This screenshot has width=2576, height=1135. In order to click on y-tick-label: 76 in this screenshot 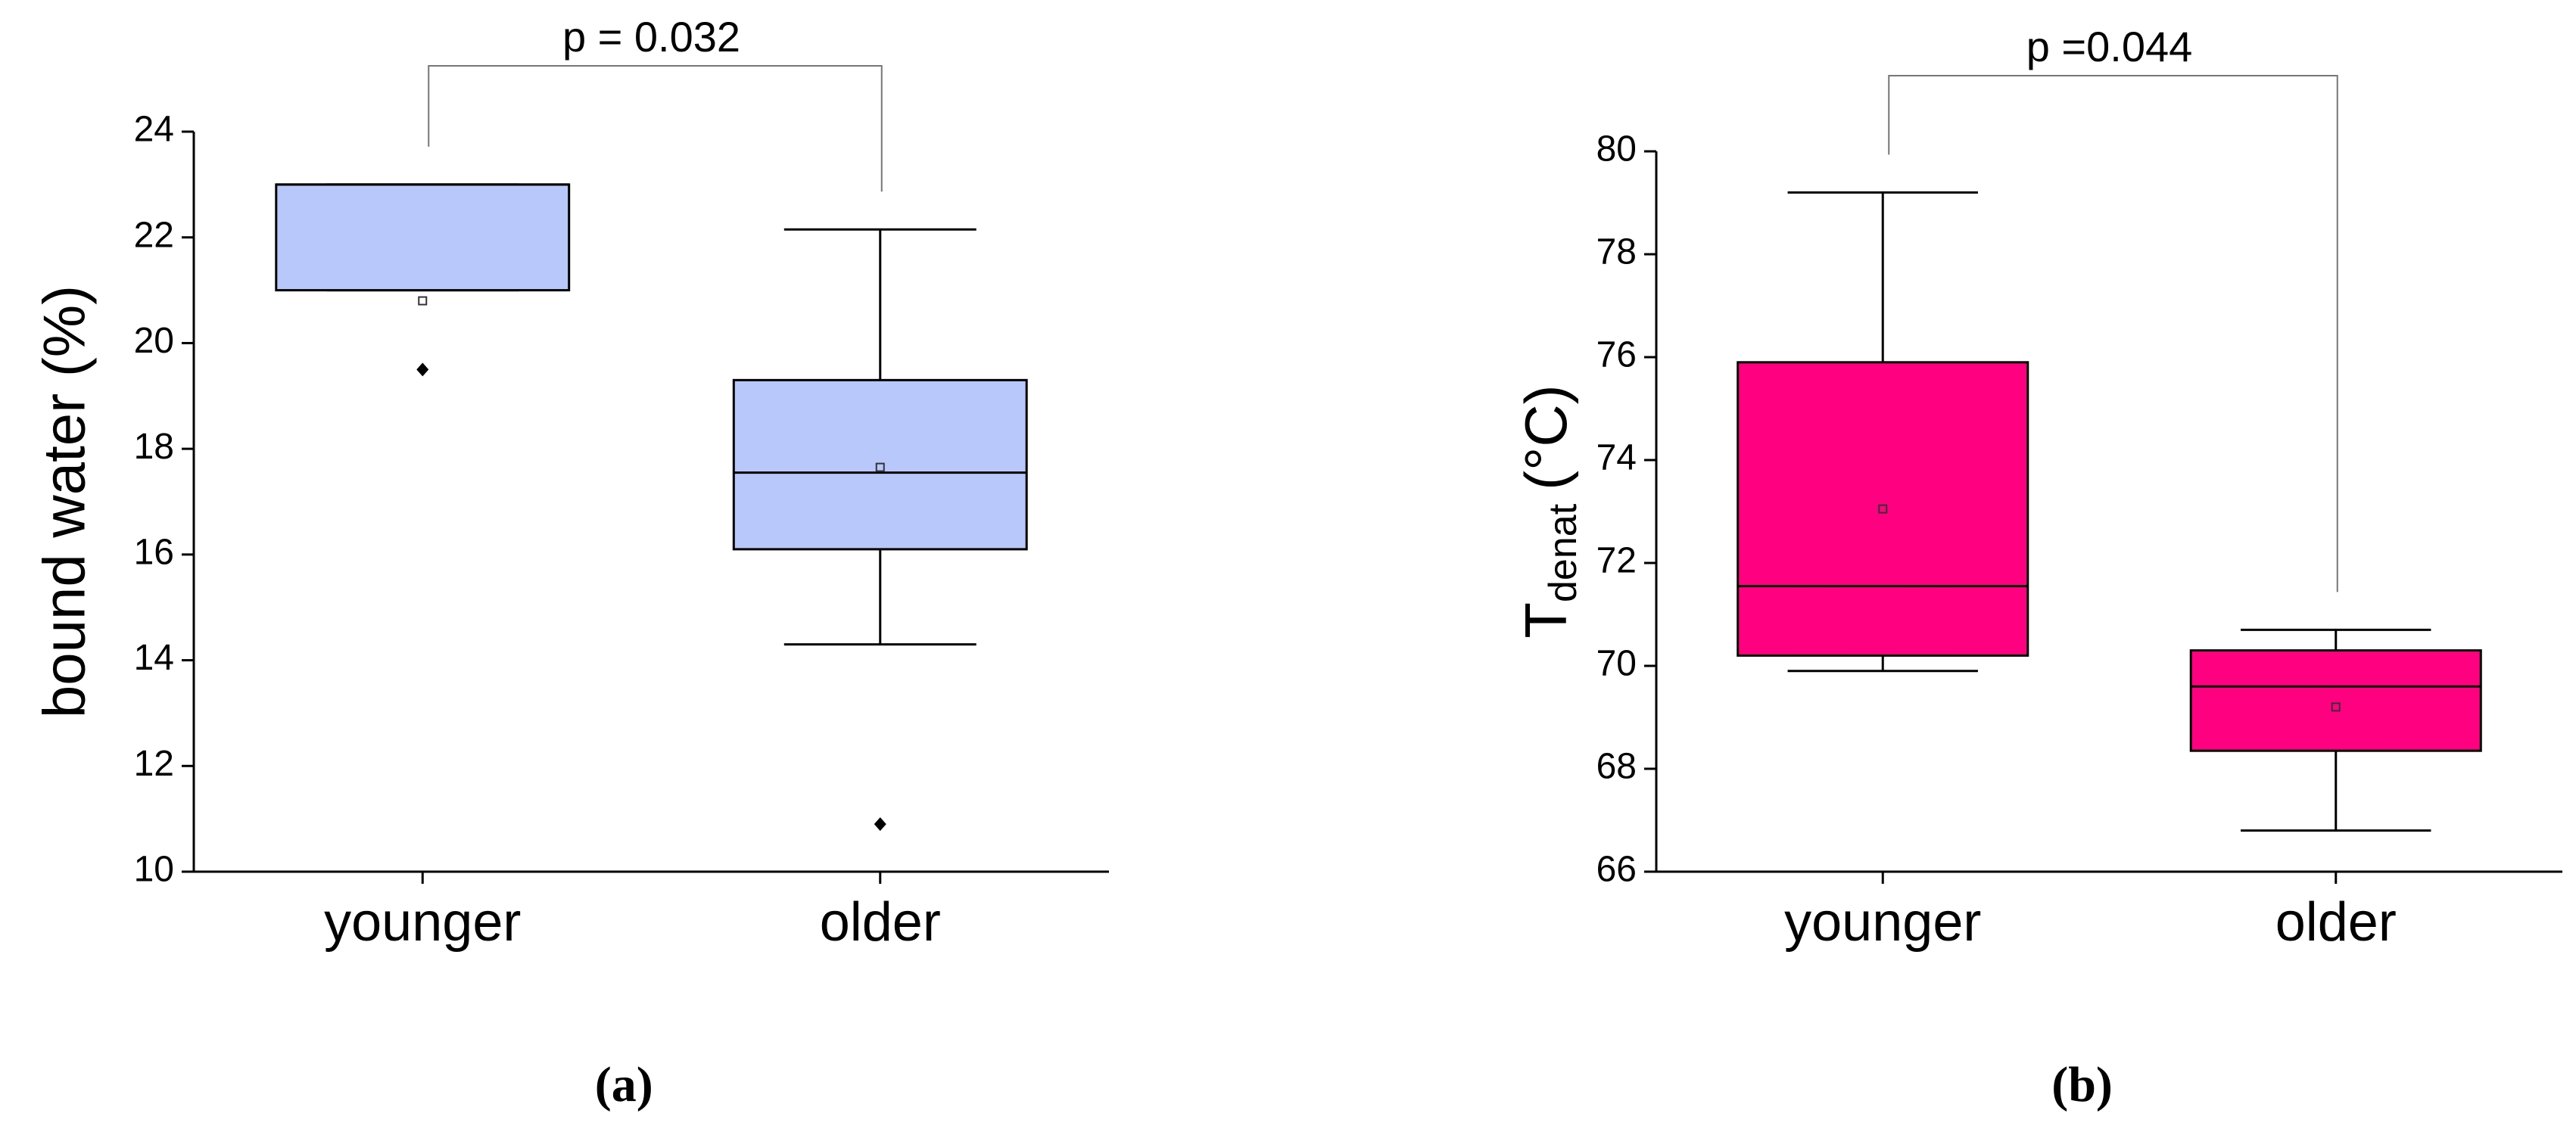, I will do `click(1617, 355)`.